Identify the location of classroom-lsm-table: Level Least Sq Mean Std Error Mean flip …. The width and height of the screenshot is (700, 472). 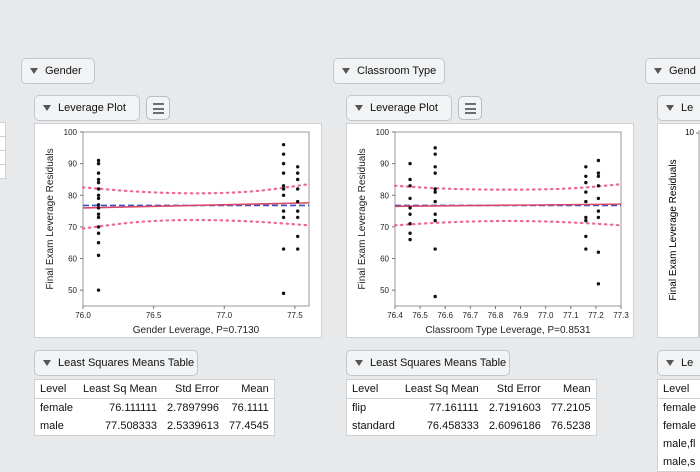
(471, 407).